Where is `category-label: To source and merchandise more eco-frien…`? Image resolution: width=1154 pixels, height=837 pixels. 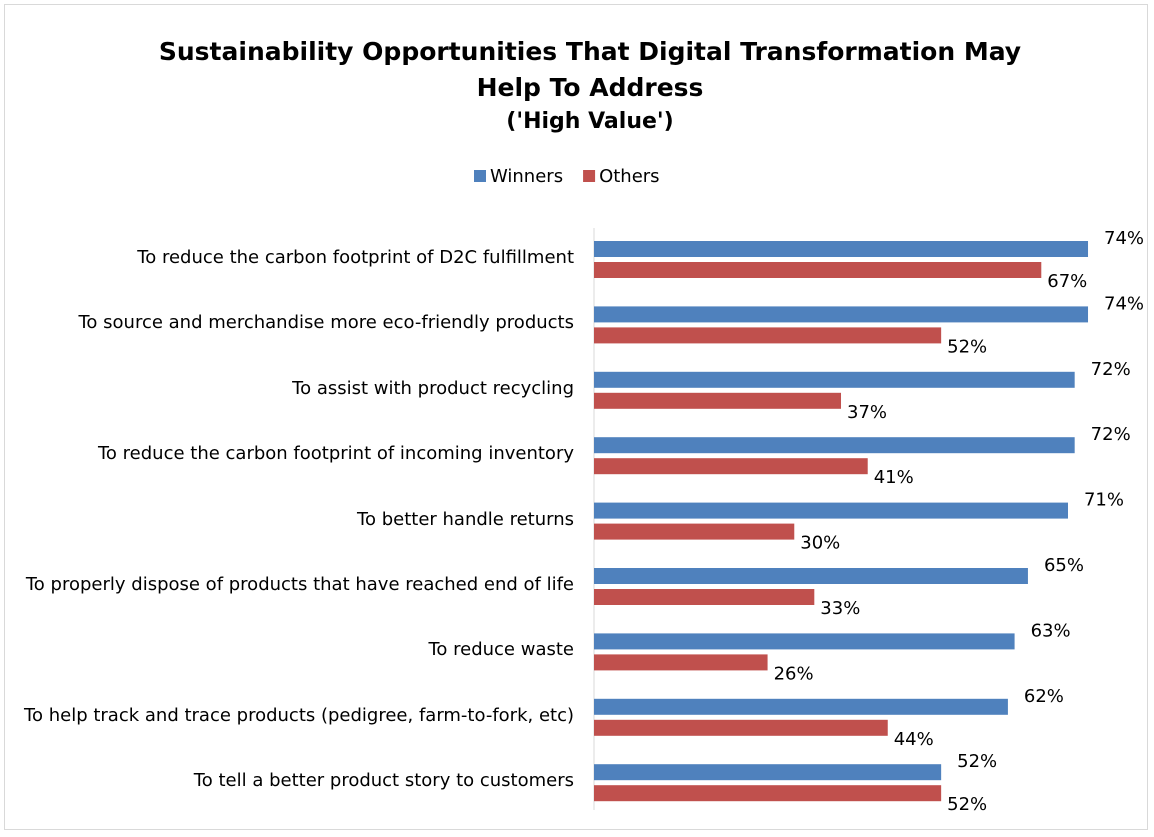
category-label: To source and merchandise more eco-frien… is located at coordinates (326, 323).